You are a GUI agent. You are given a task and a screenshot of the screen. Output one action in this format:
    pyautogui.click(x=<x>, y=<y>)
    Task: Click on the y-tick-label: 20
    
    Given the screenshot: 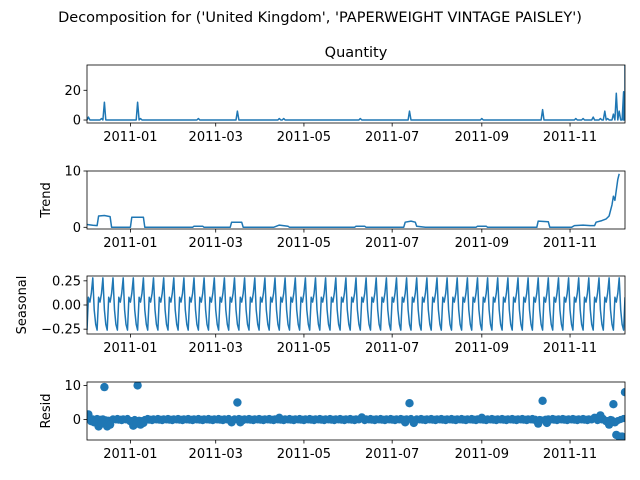 What is the action you would take?
    pyautogui.click(x=72, y=91)
    